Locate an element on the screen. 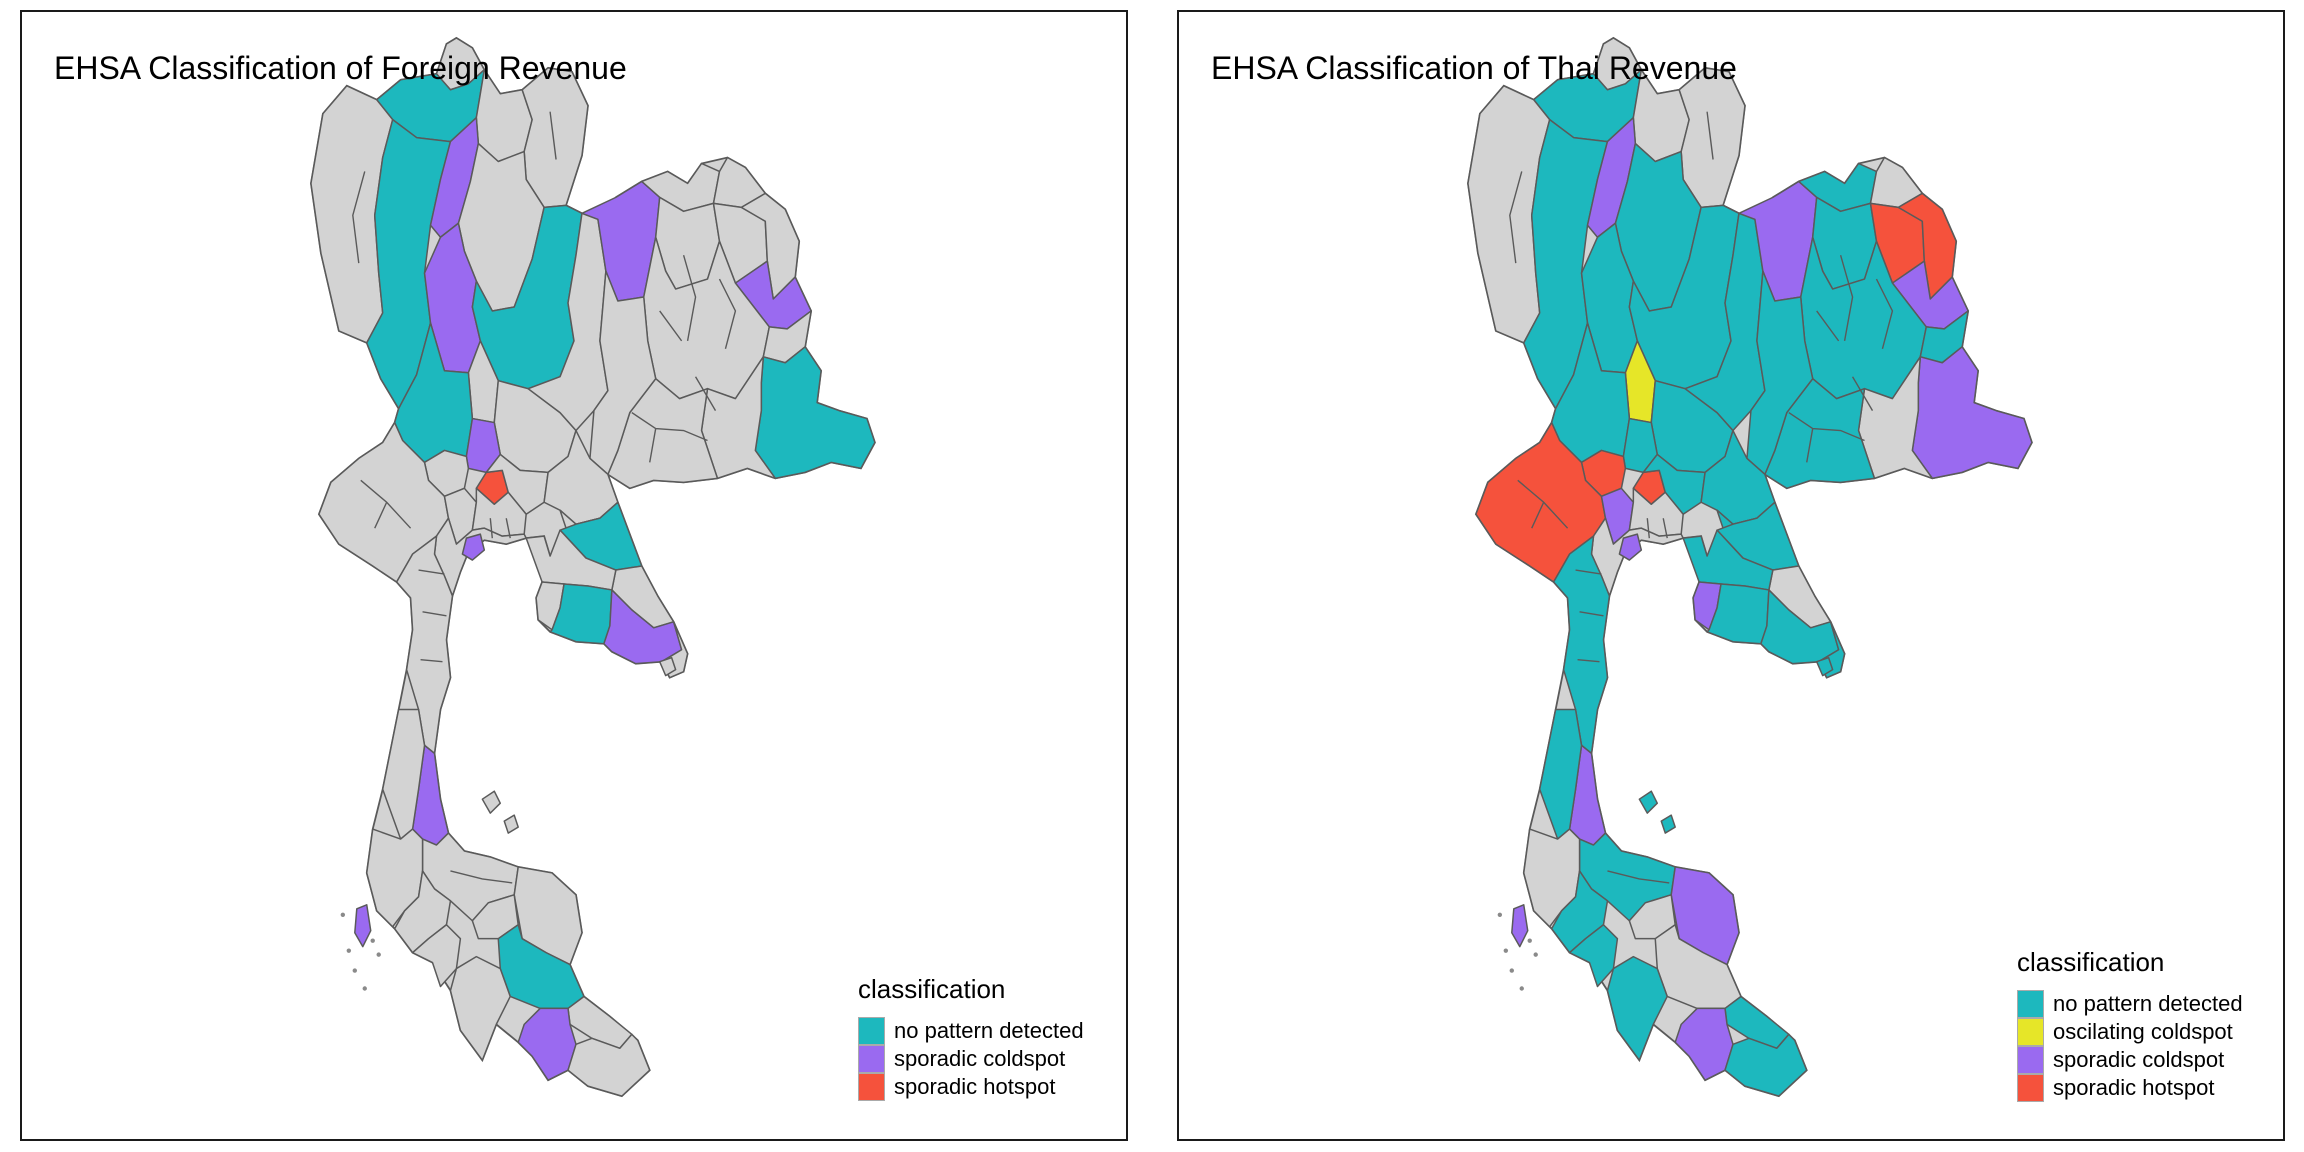  map-title-foreign: EHSA Classification of Foreign Revenue is located at coordinates (340, 68).